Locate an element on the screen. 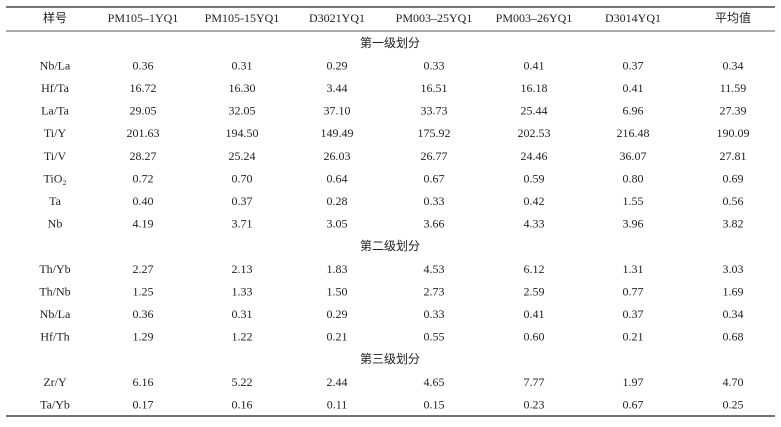 The image size is (781, 427). cell: 32.05 is located at coordinates (242, 111).